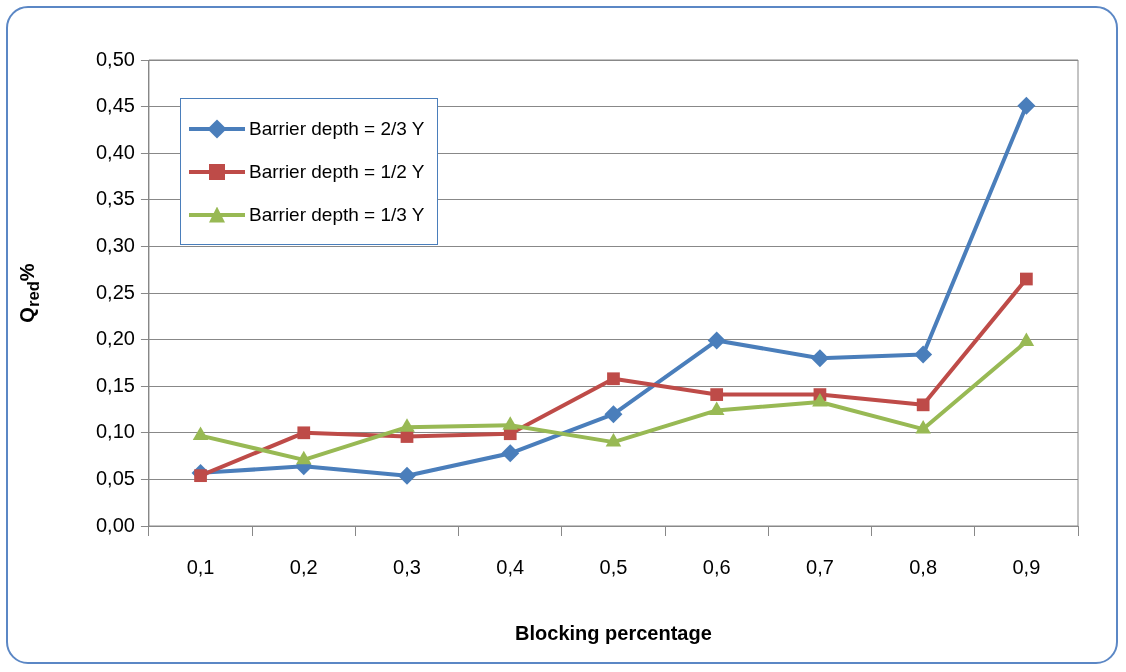 The height and width of the screenshot is (672, 1126). I want to click on legend-label: Barrier depth = 1/3 Y, so click(337, 214).